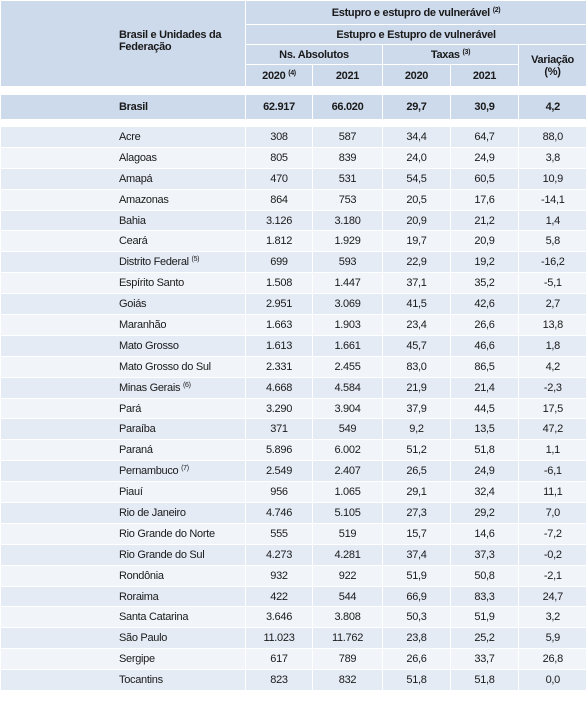  What do you see at coordinates (123, 158) in the screenshot?
I see `name-cell: Alagoas` at bounding box center [123, 158].